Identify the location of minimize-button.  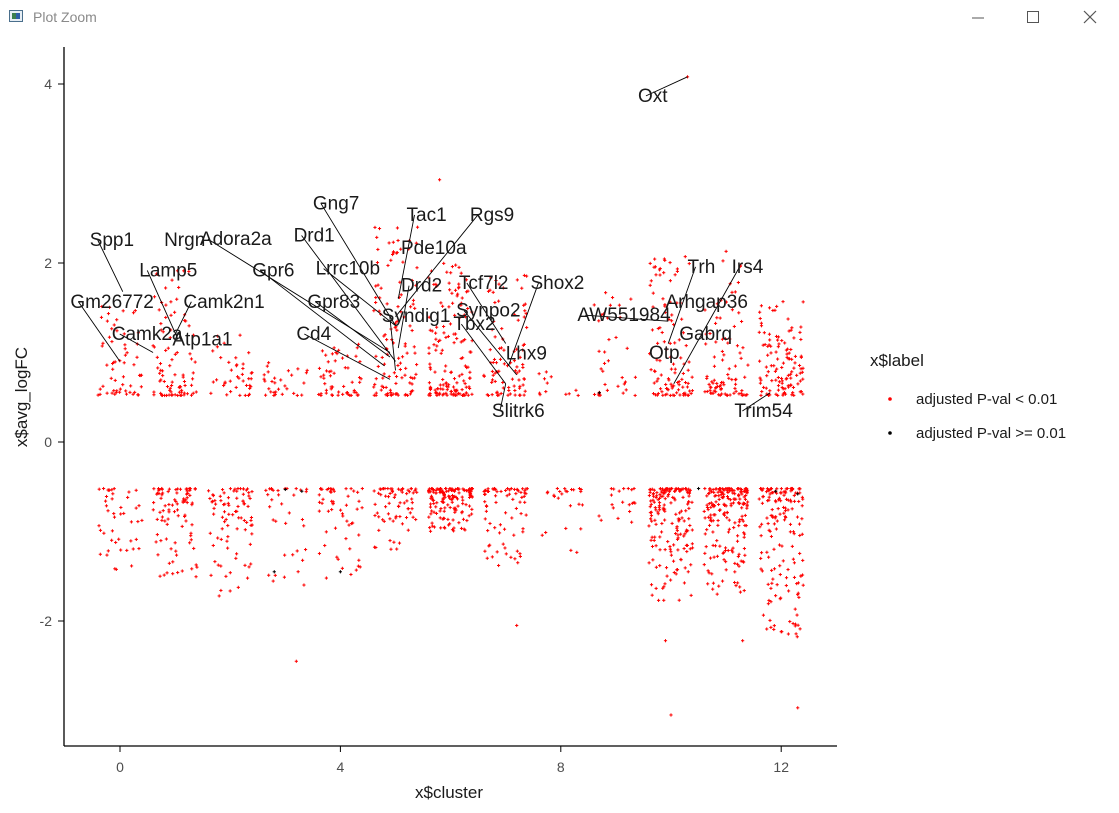
(978, 17).